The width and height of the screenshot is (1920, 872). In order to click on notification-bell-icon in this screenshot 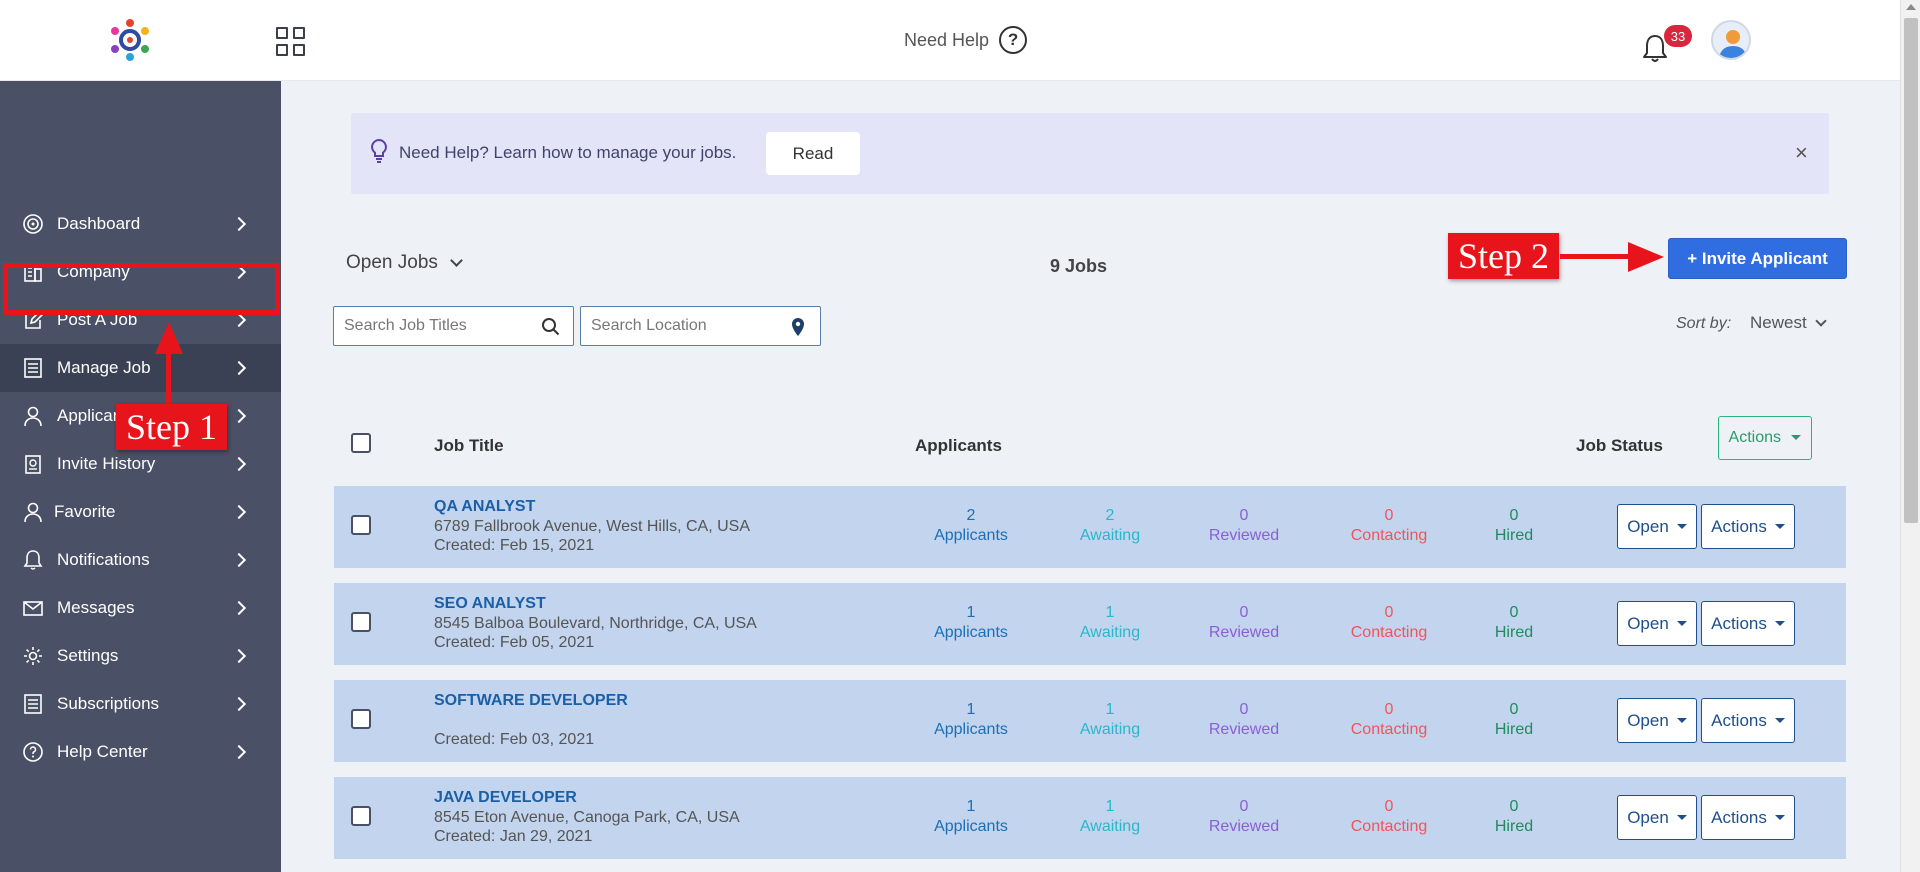, I will do `click(1655, 48)`.